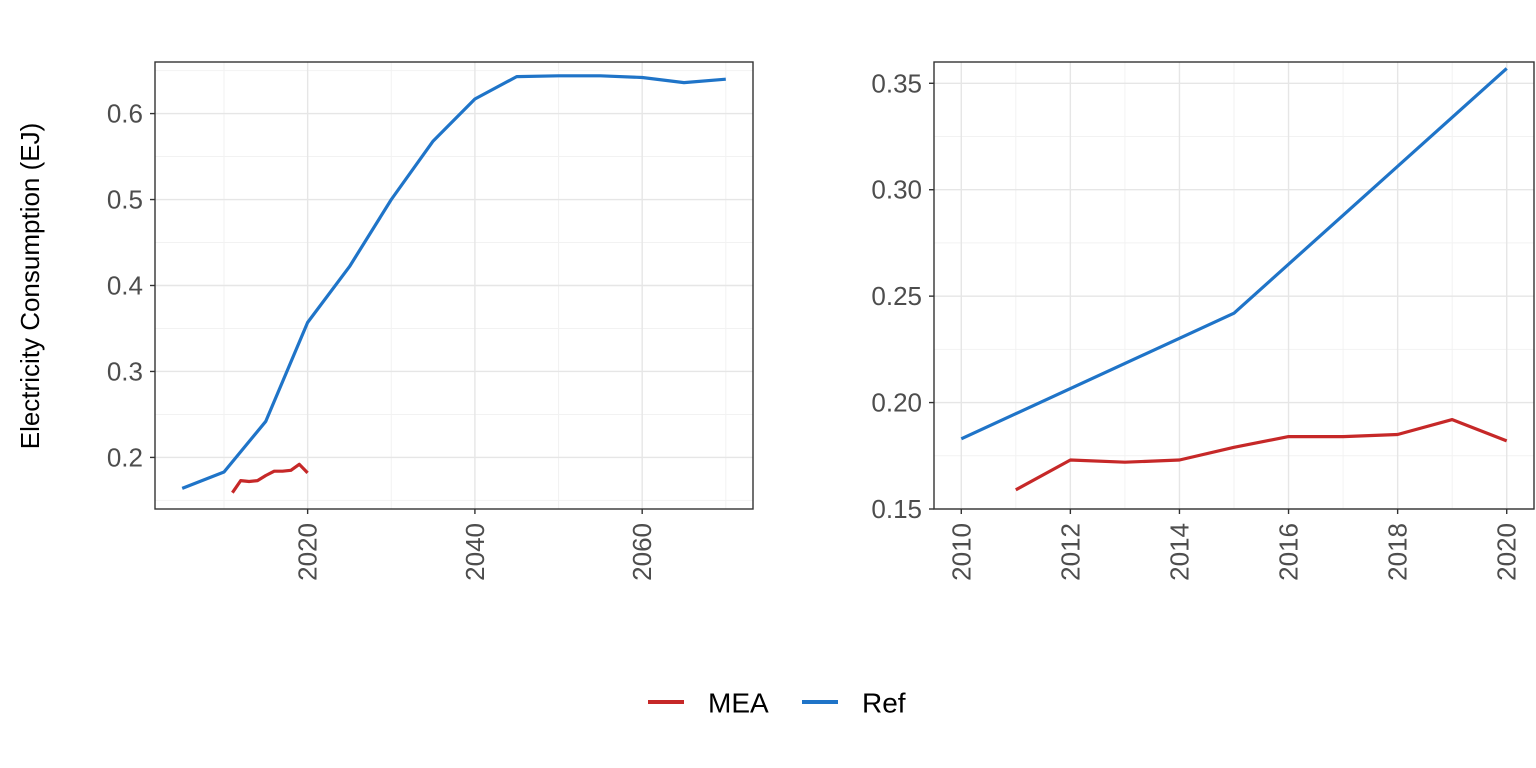  What do you see at coordinates (777, 703) in the screenshot?
I see `legend: MEA Ref` at bounding box center [777, 703].